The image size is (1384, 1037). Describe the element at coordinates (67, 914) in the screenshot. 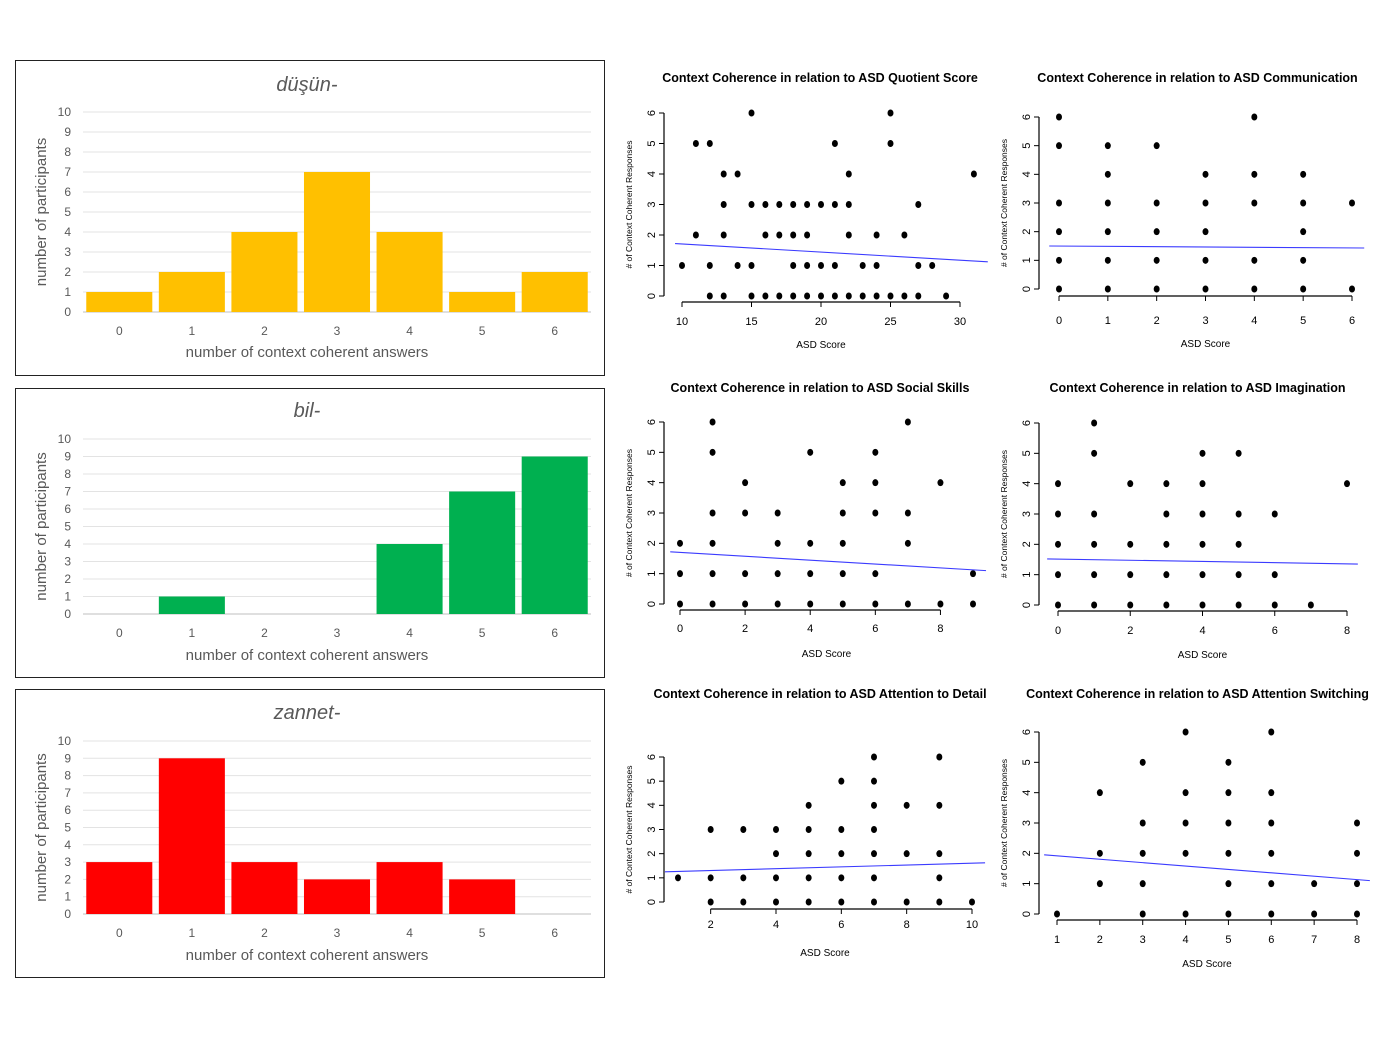

I see `y-tick-label: 0` at that location.